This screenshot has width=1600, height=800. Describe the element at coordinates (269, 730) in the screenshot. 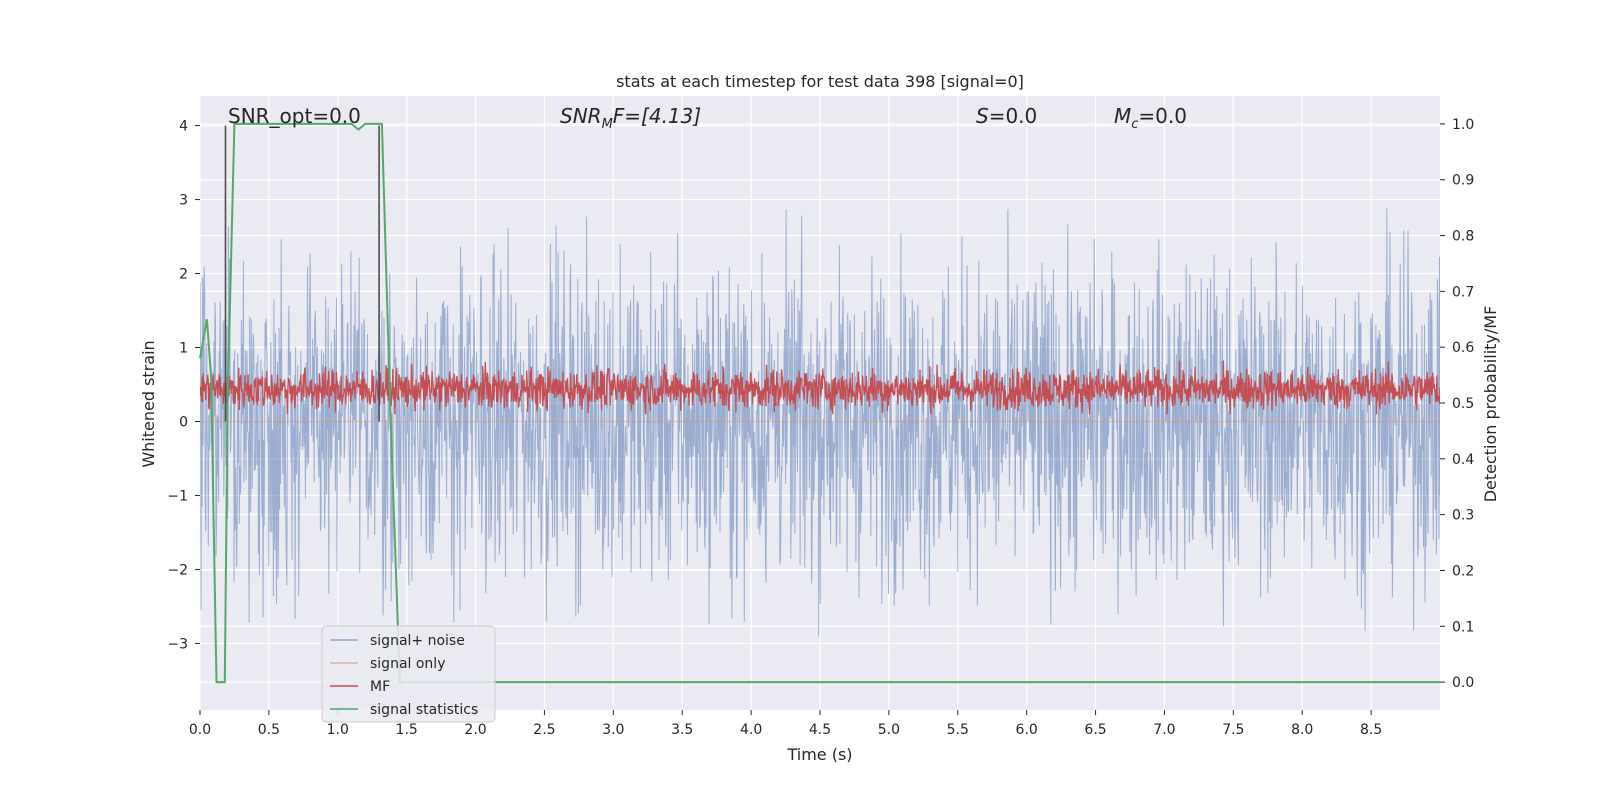

I see `x-tick-label-1: 0.5` at that location.